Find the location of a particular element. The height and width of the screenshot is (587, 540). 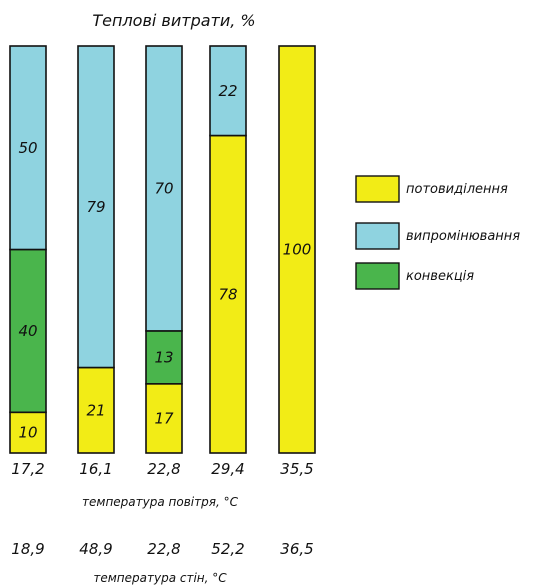

air-temperature-1: 17,2 is located at coordinates (27, 469).